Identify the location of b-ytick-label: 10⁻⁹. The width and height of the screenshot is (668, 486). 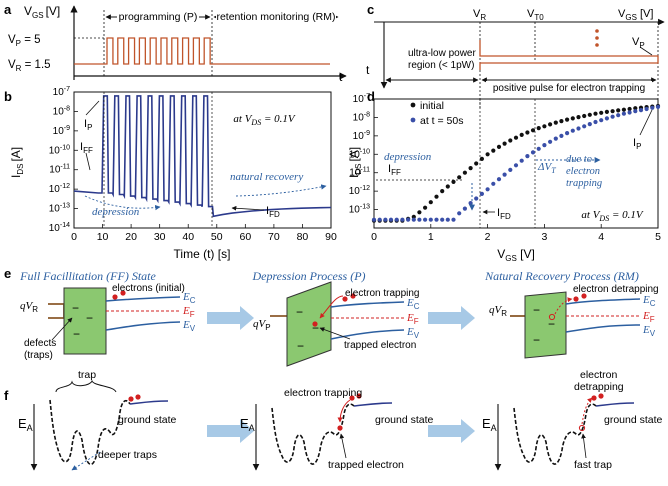
(61, 131).